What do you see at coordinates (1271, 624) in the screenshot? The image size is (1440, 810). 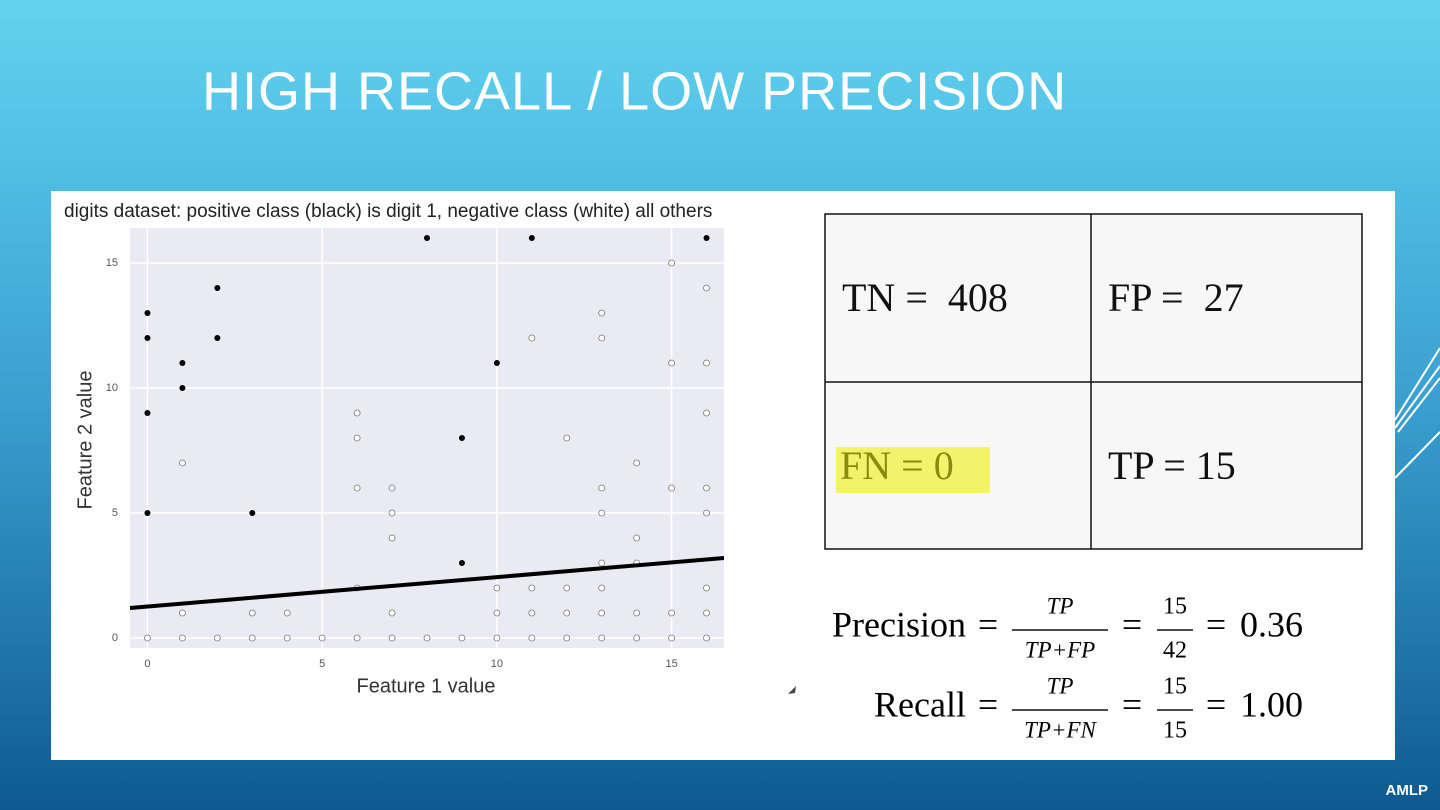 I see `result: 0.36` at bounding box center [1271, 624].